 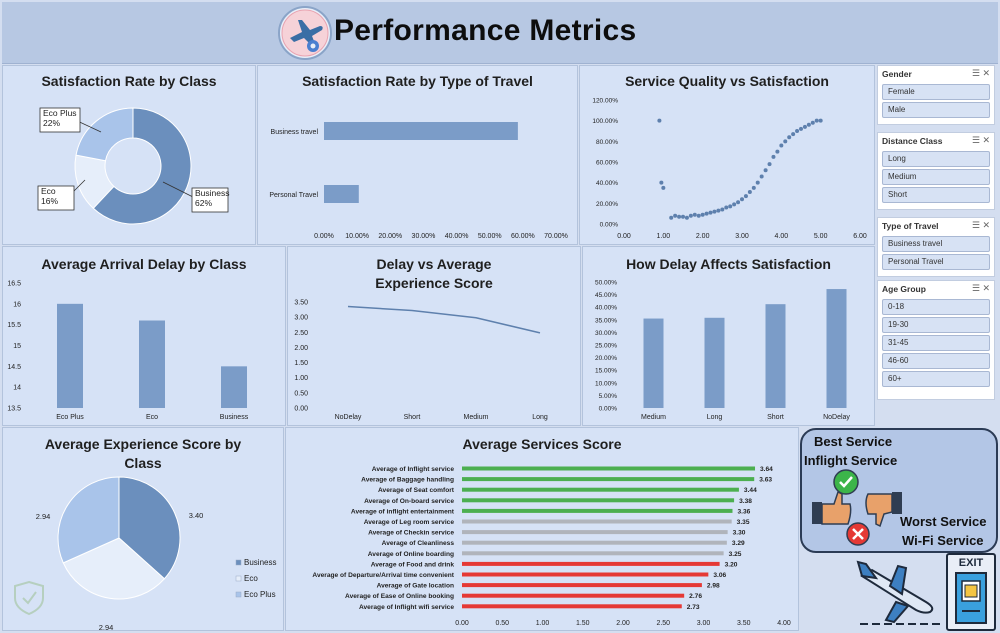 What do you see at coordinates (936, 325) in the screenshot?
I see `slicer-item: 19-30` at bounding box center [936, 325].